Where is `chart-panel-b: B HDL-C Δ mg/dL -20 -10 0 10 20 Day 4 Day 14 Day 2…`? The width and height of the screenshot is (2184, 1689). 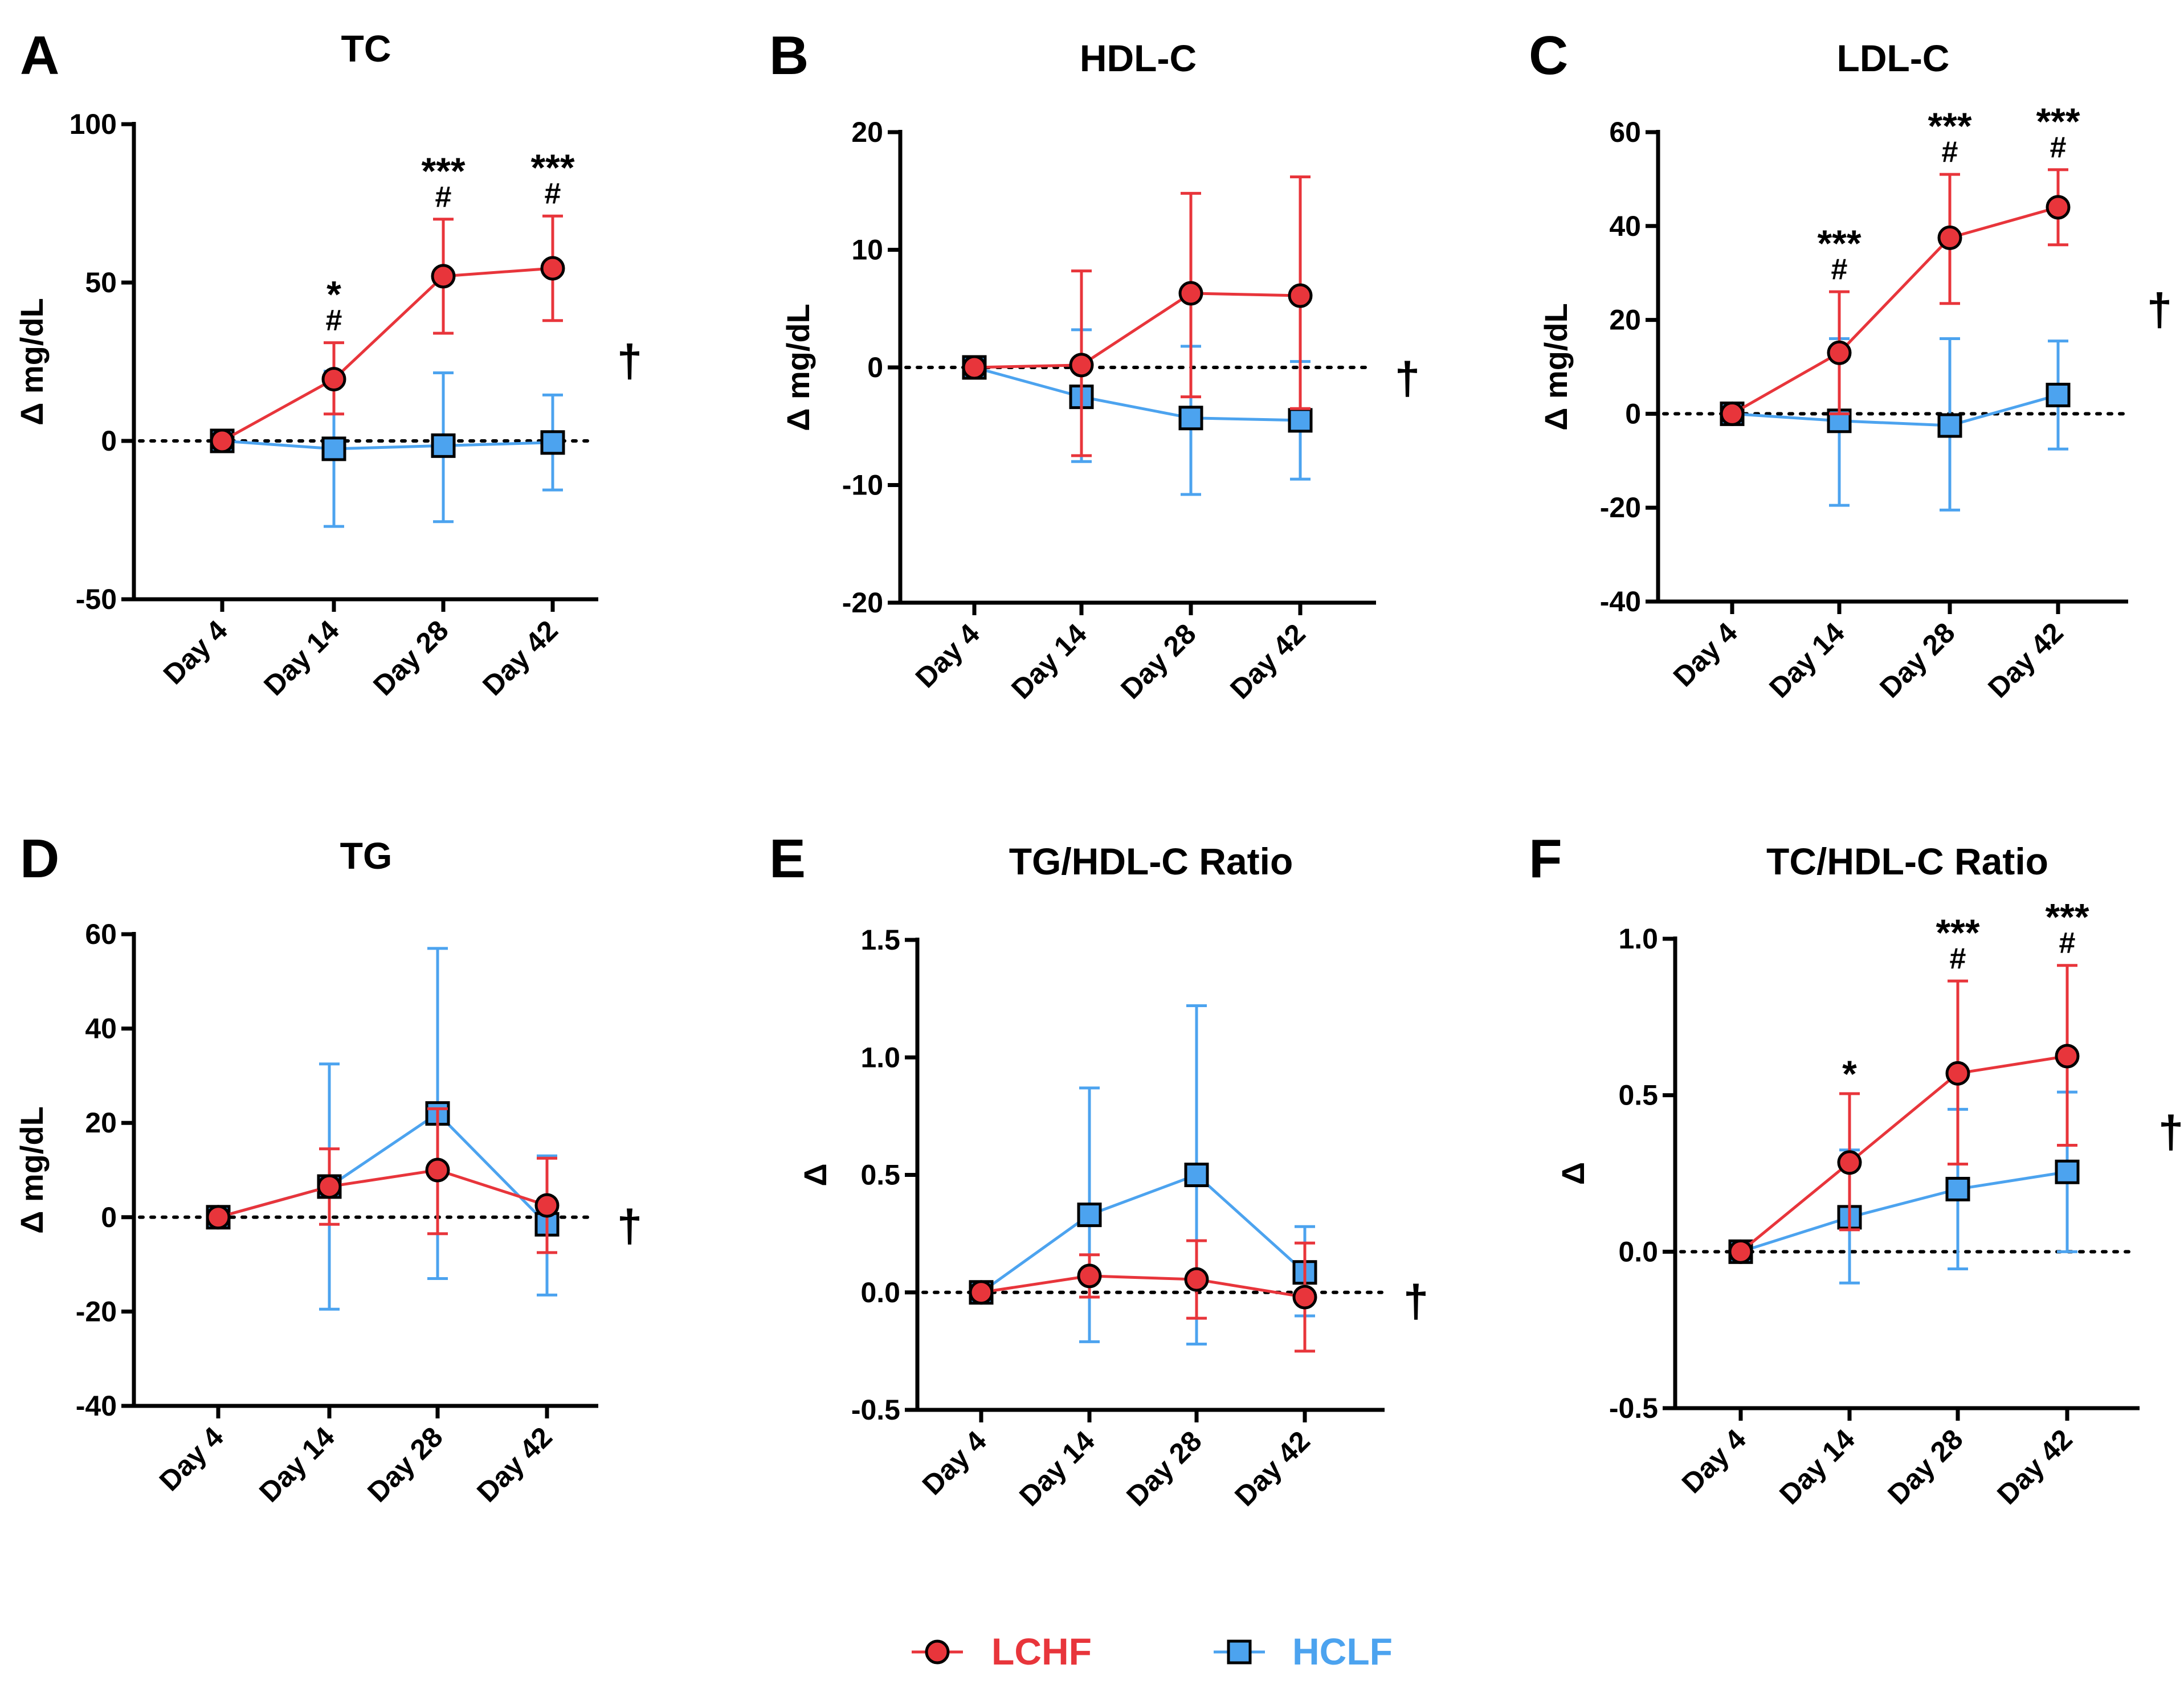 chart-panel-b: B HDL-C Δ mg/dL -20 -10 0 10 20 Day 4 Day 14 Day 2… is located at coordinates (1094, 365).